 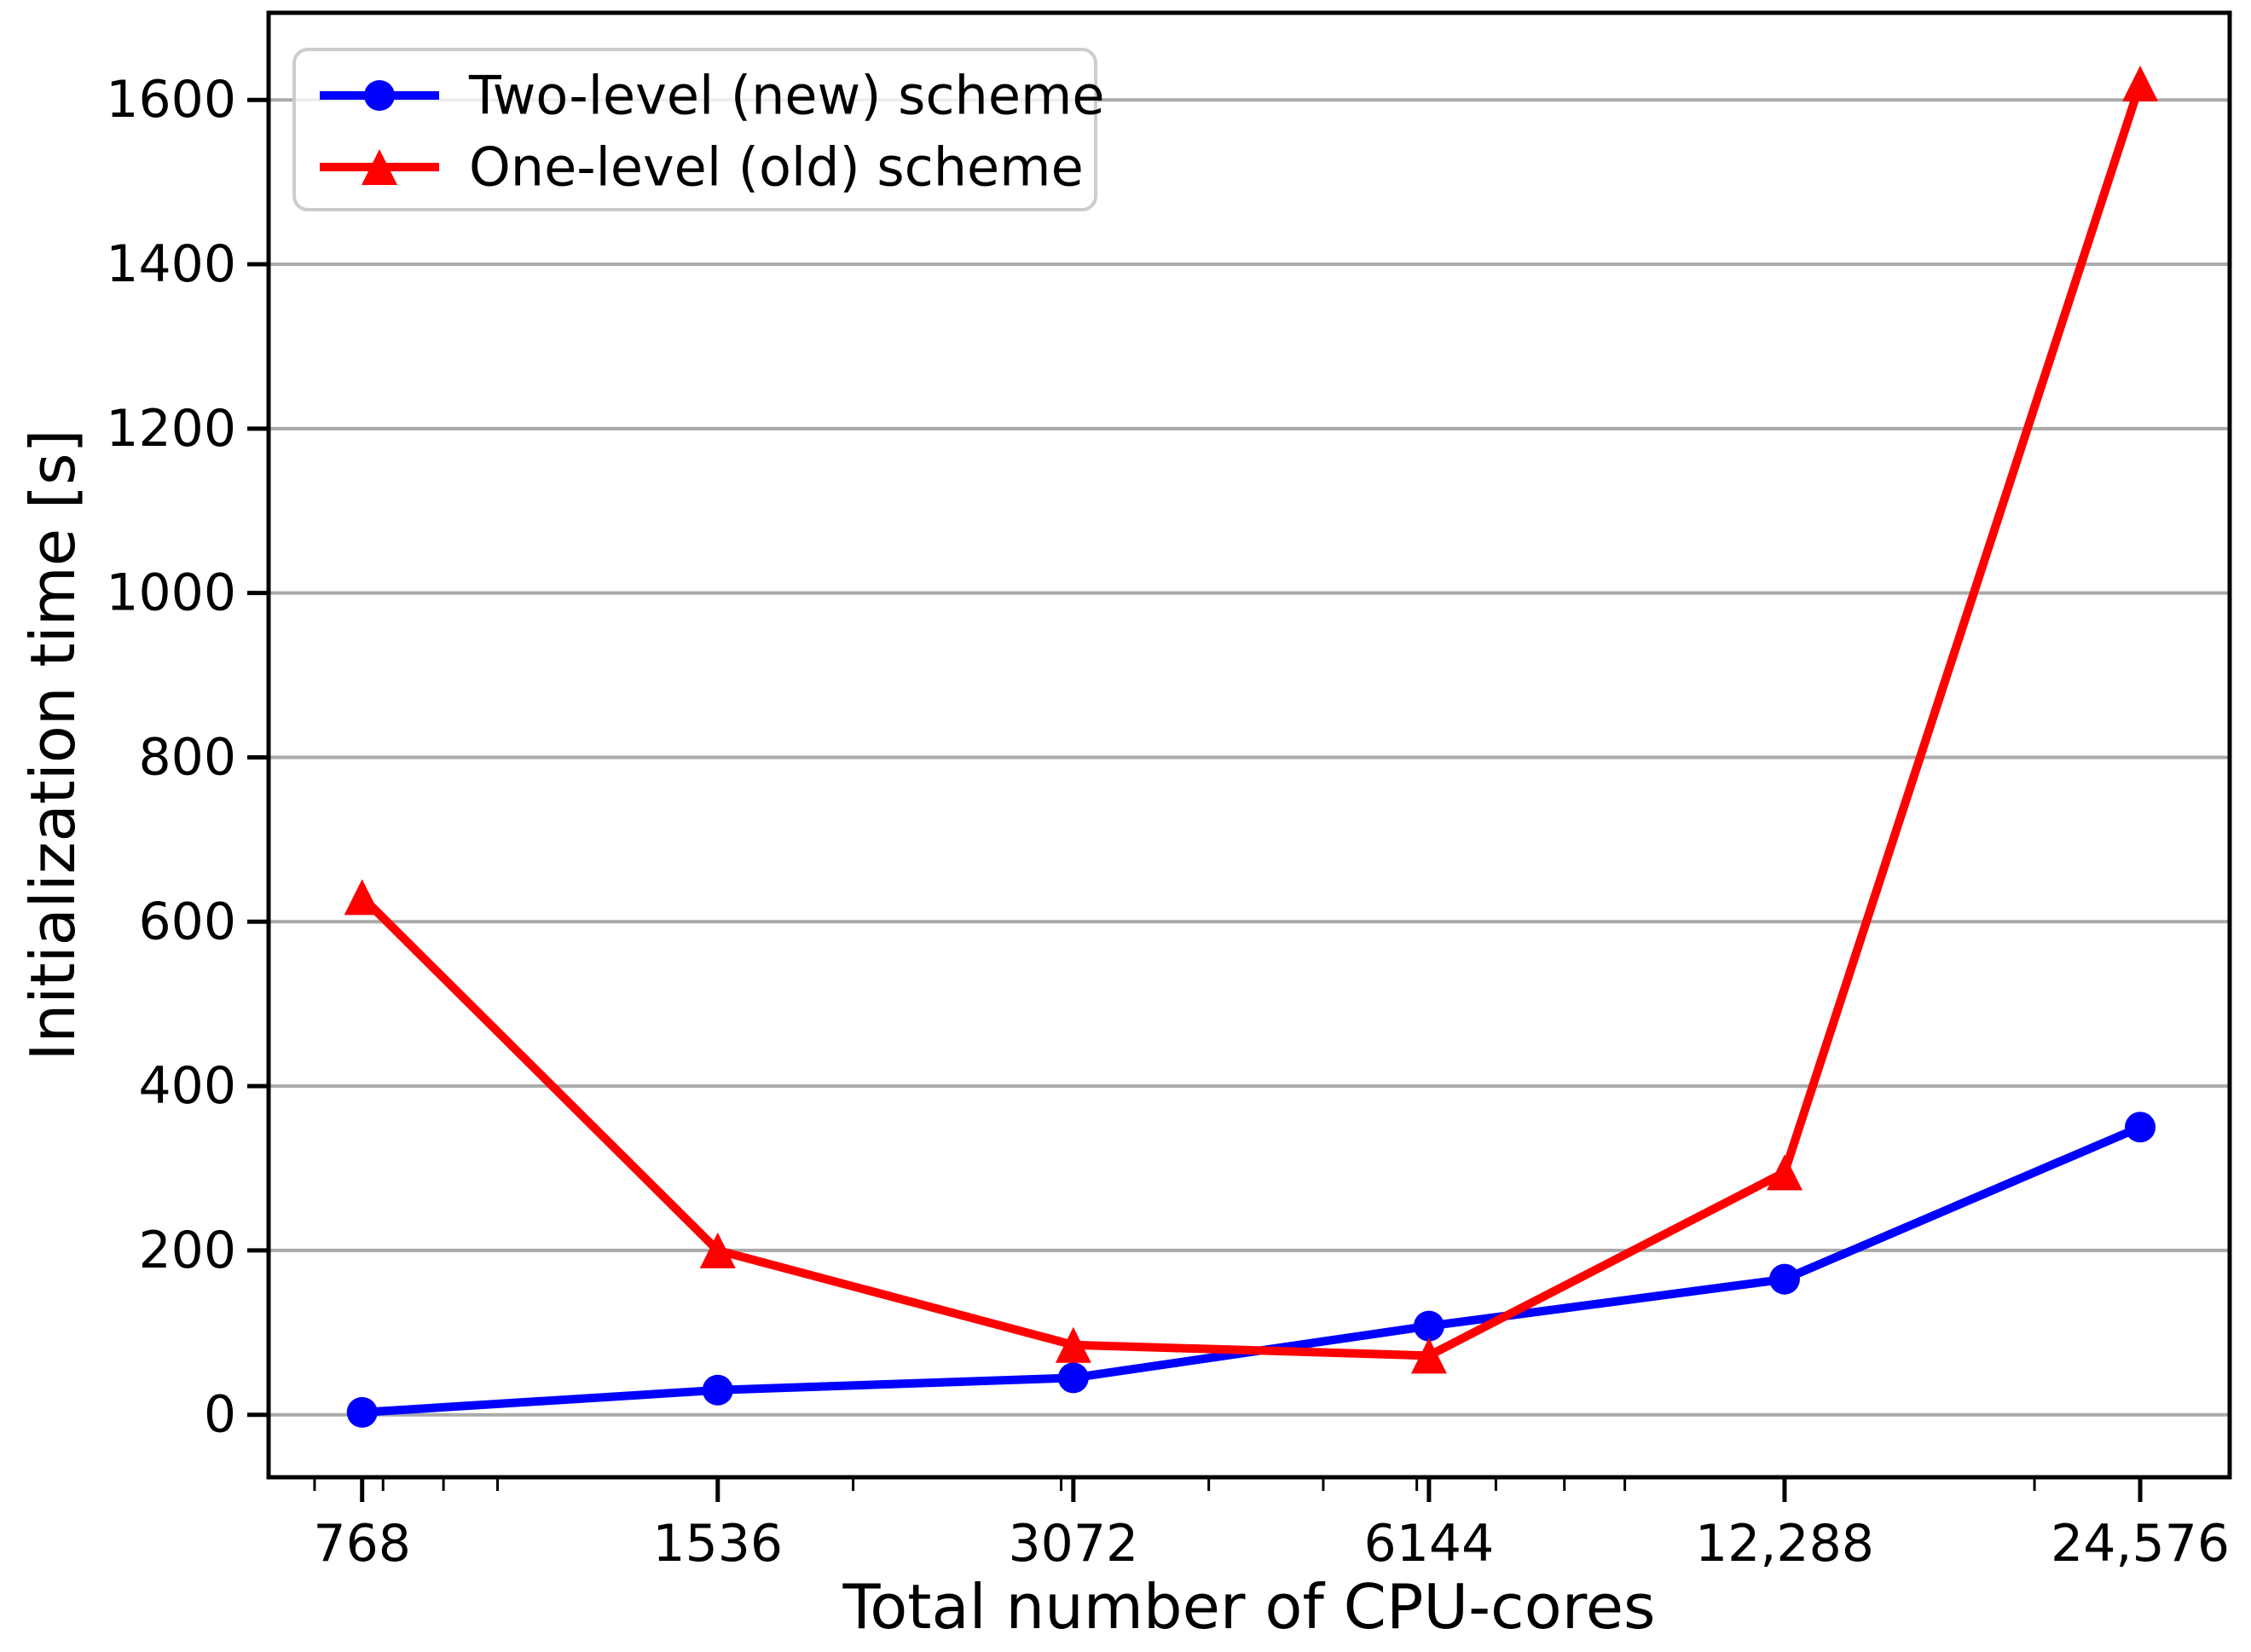 I want to click on legend-box, so click(x=694, y=129).